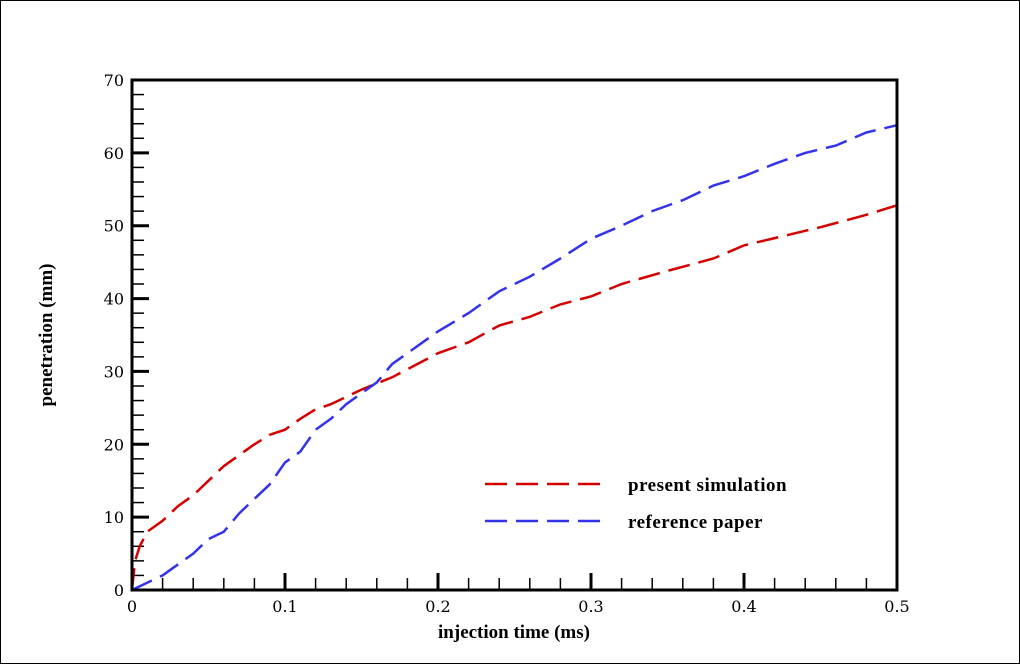 The width and height of the screenshot is (1020, 664). I want to click on x-tick-label: 0, so click(132, 606).